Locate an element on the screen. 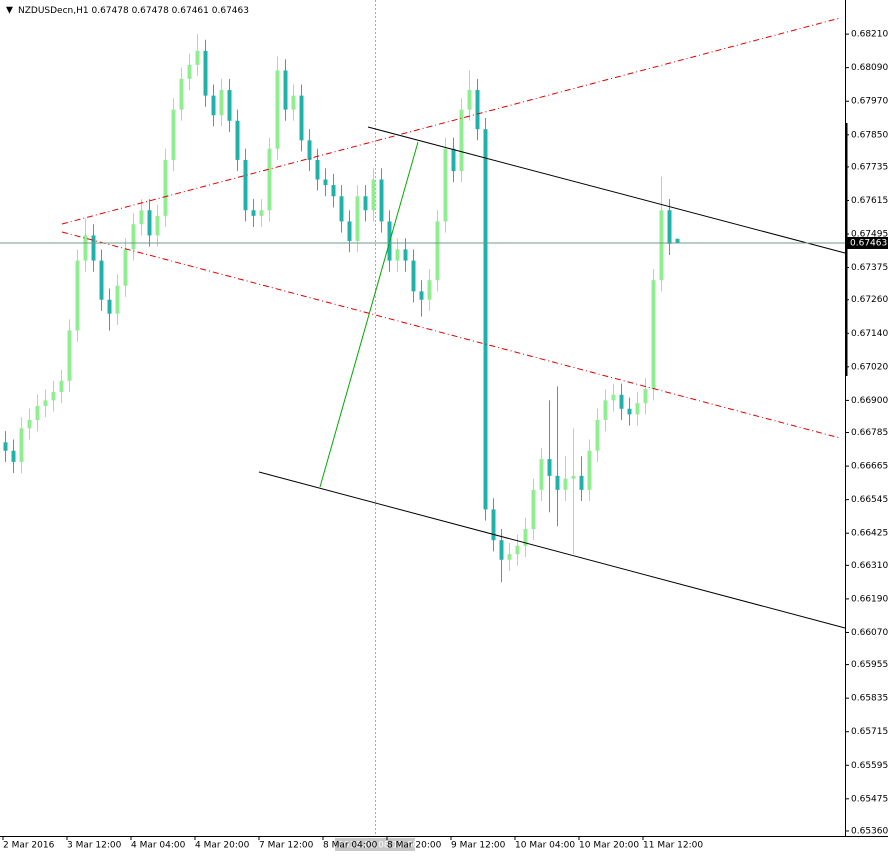 This screenshot has height=856, width=888. ohlc-open: 0.67478 is located at coordinates (109, 11).